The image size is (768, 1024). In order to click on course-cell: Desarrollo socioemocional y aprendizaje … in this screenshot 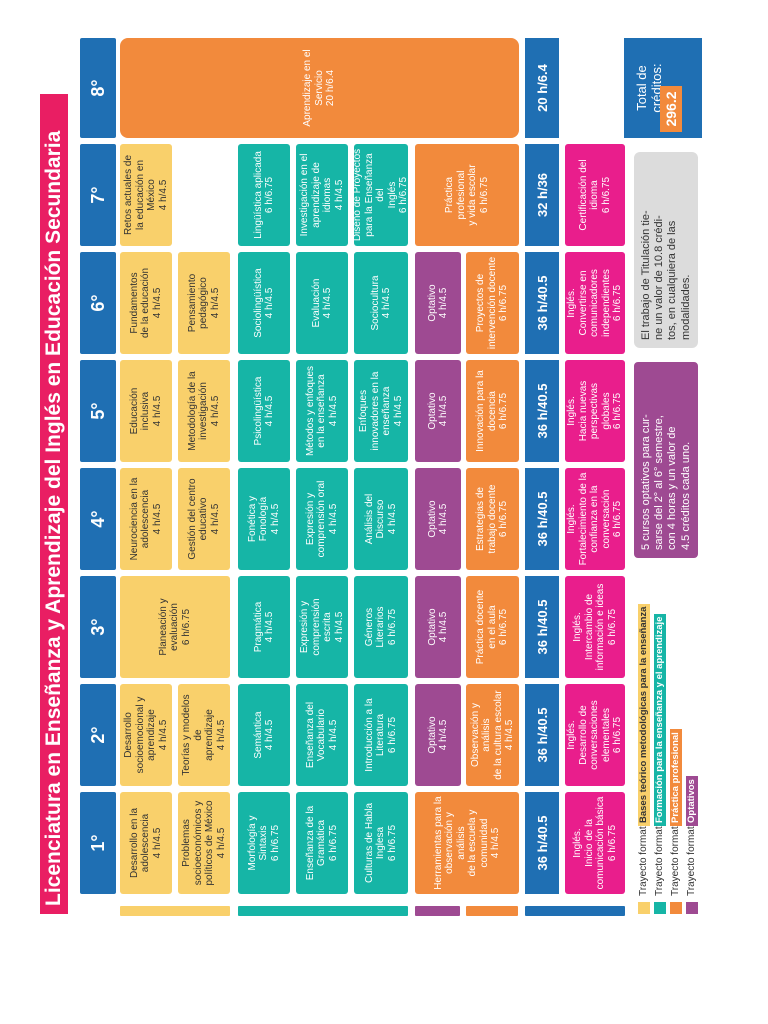, I will do `click(146, 735)`.